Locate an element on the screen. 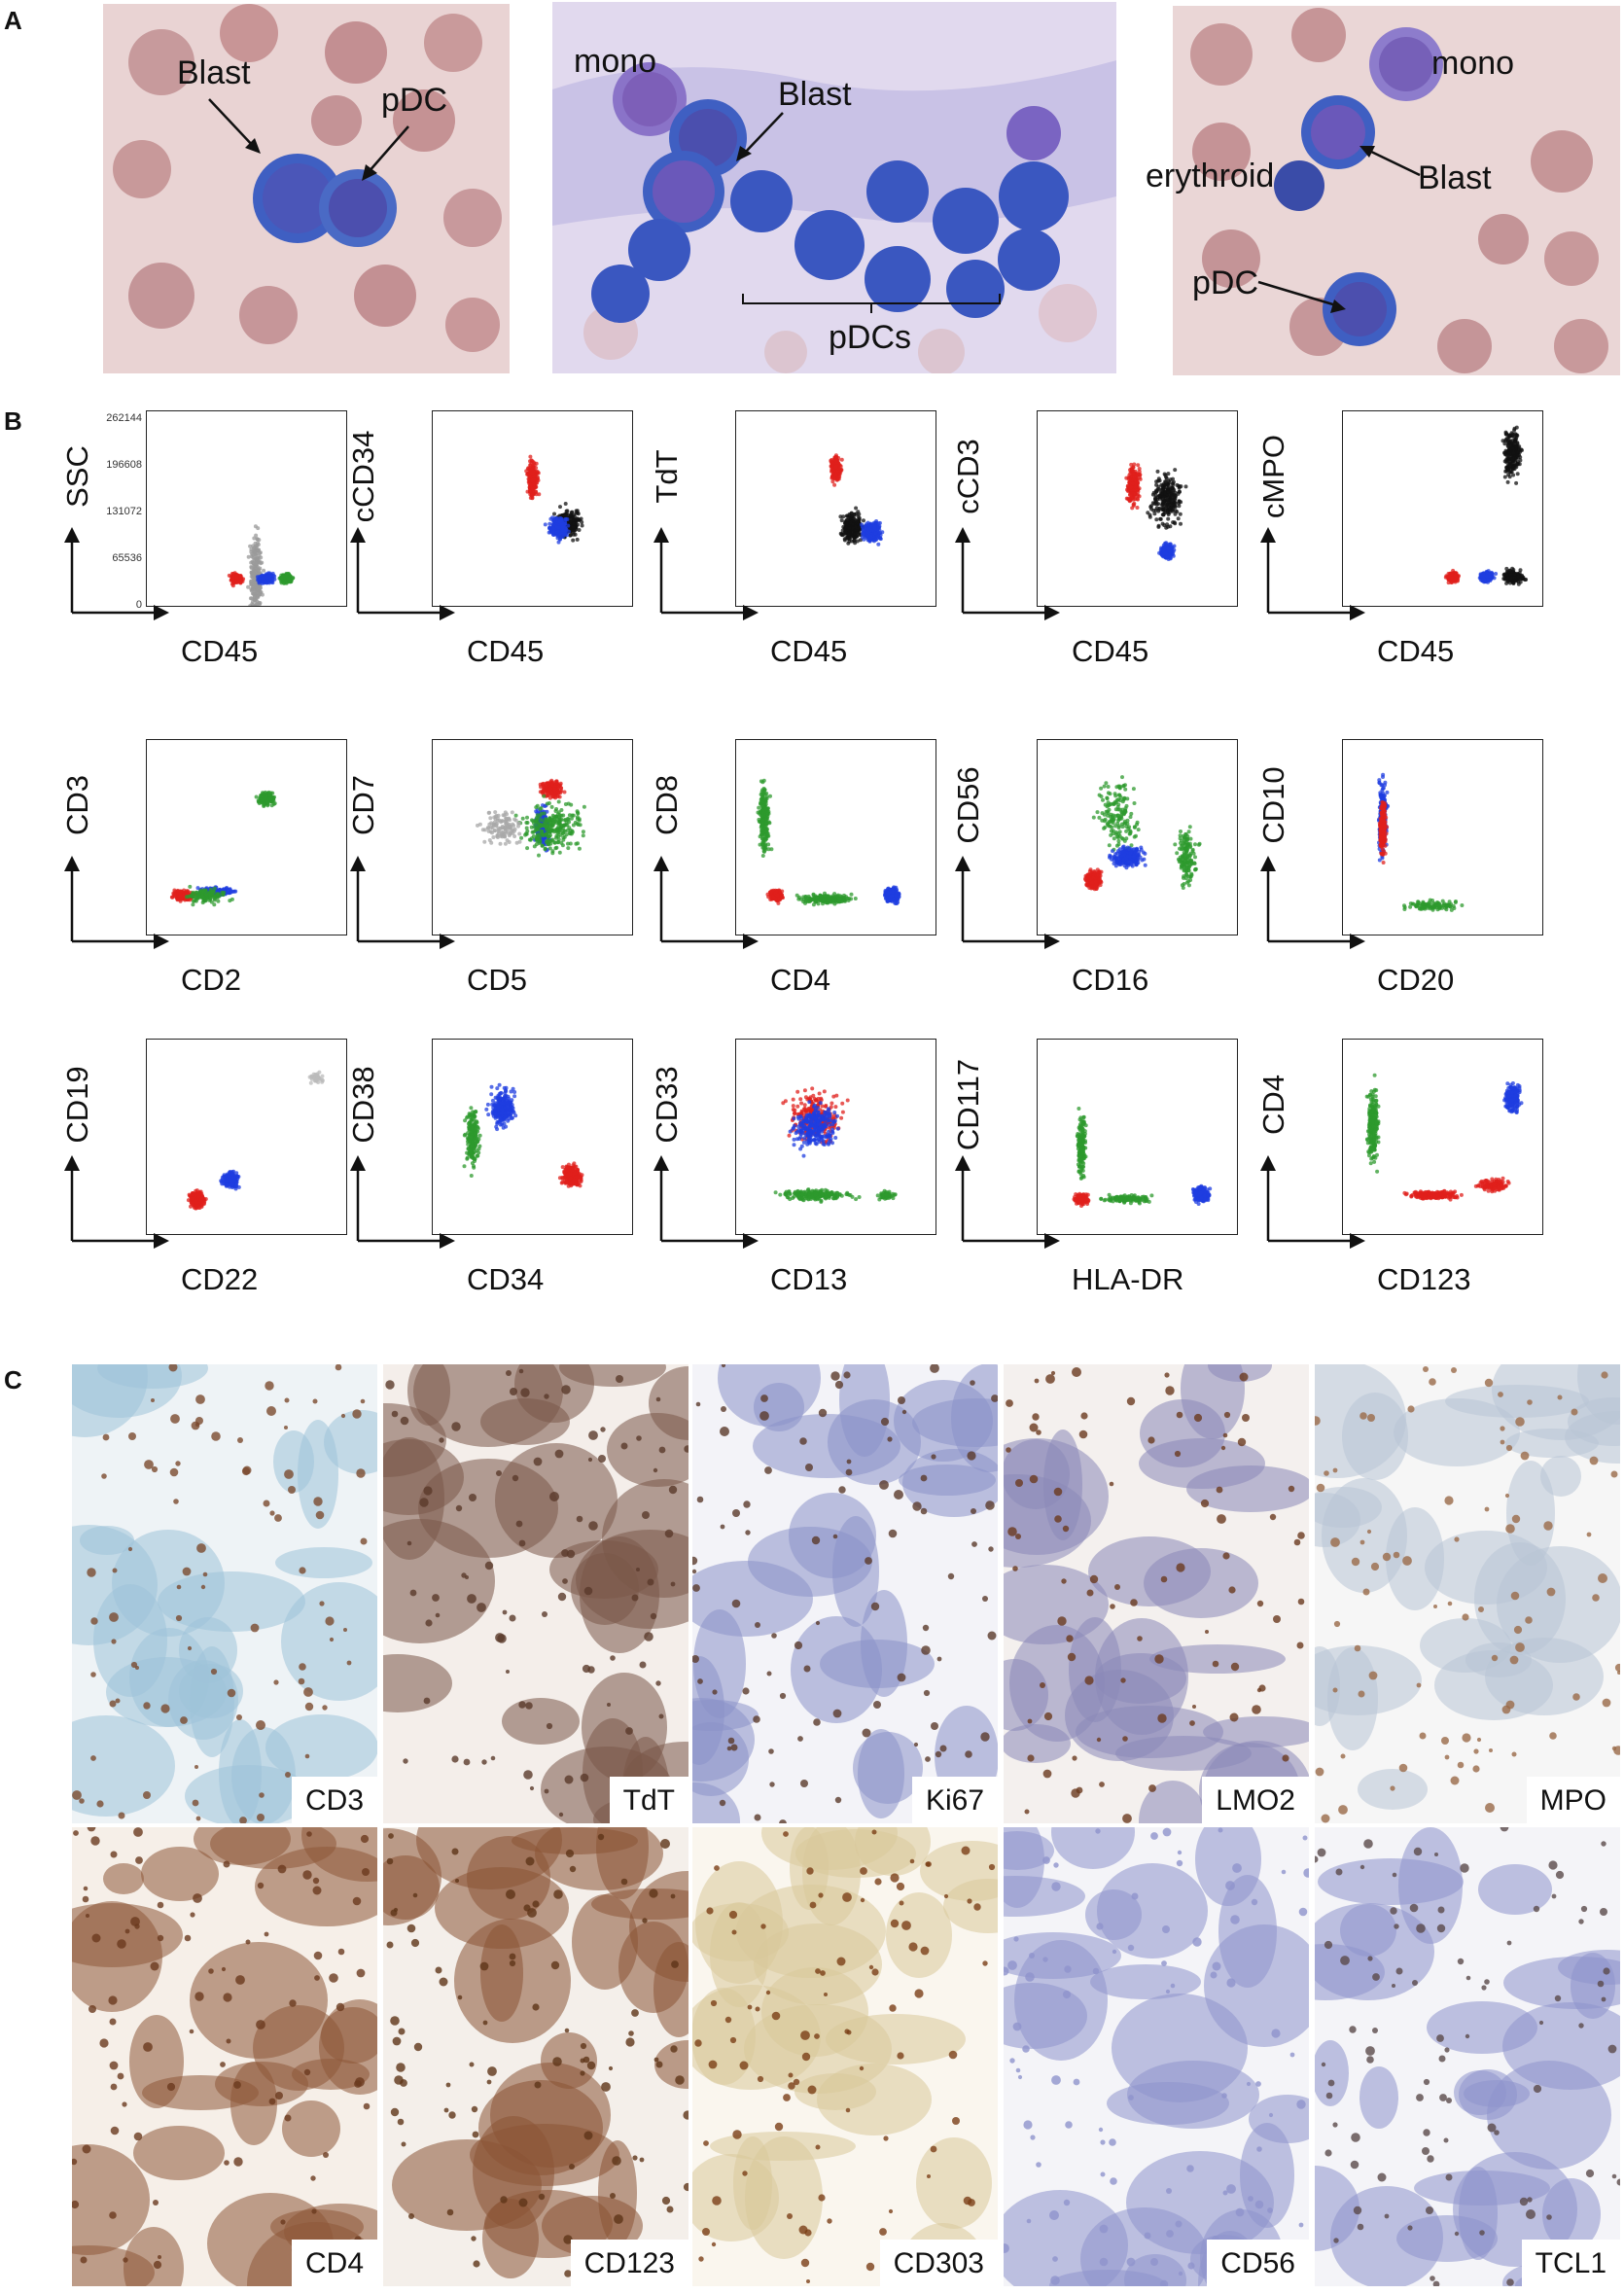 This screenshot has width=1624, height=2294. y-axis-label: CD7 is located at coordinates (363, 805).